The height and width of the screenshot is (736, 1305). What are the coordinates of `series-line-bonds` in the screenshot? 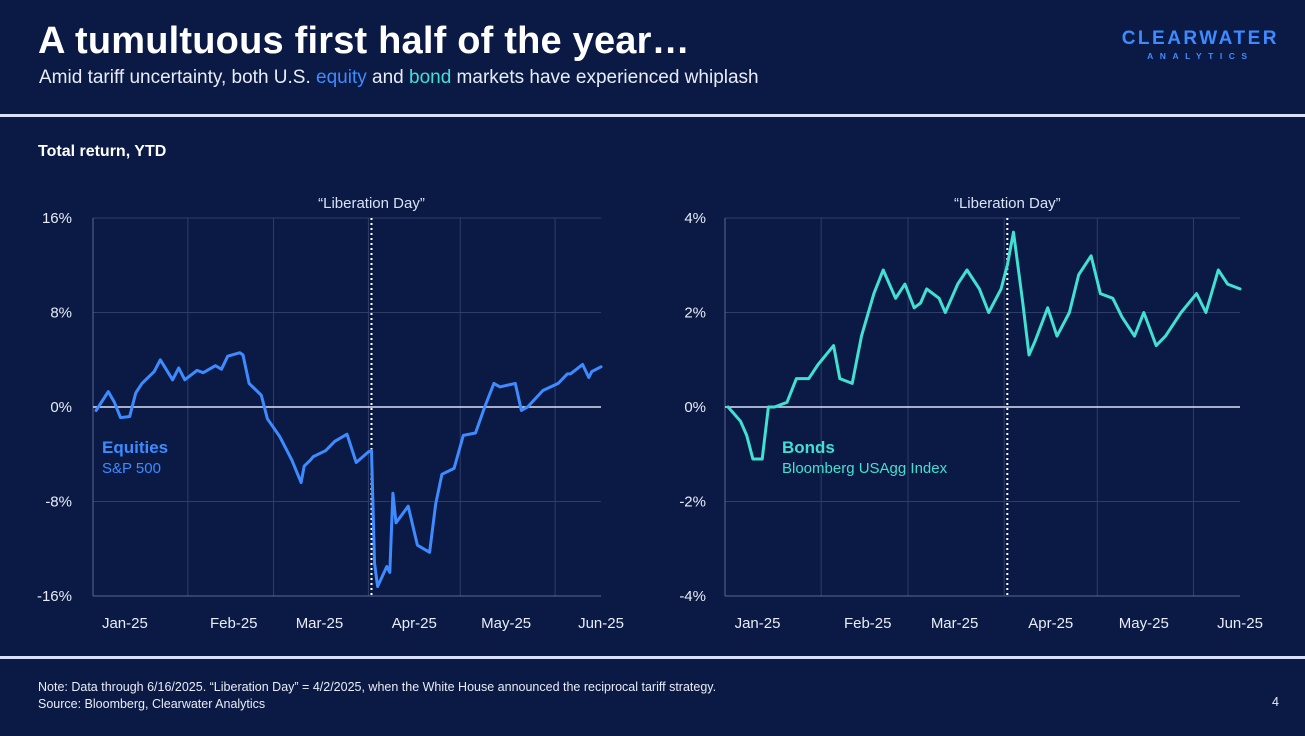 It's located at (984, 345).